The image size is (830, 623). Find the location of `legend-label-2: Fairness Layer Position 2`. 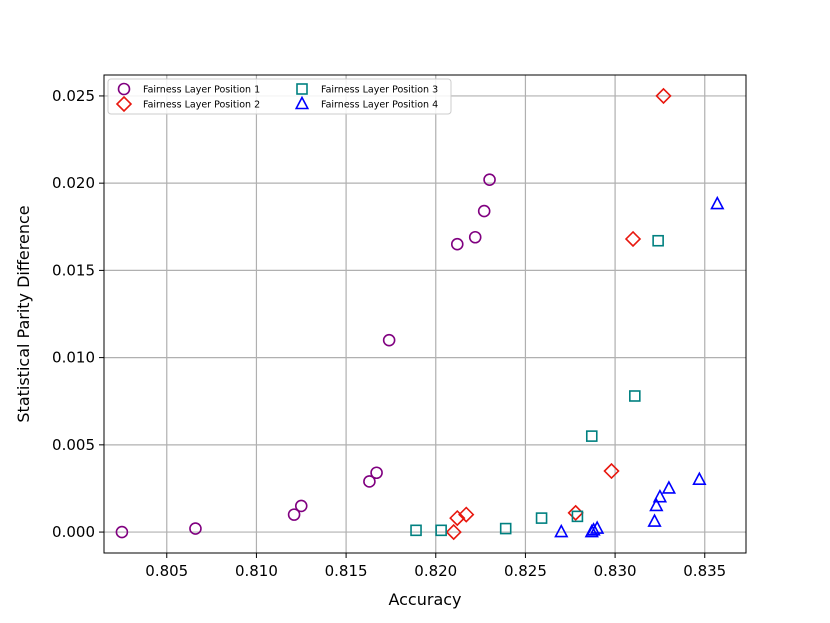

legend-label-2: Fairness Layer Position 2 is located at coordinates (201, 105).